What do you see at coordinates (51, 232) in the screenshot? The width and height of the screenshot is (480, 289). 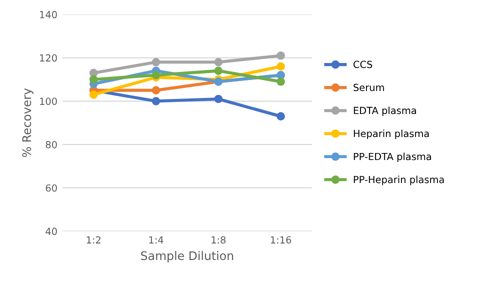 I see `y-tick-label: 40` at bounding box center [51, 232].